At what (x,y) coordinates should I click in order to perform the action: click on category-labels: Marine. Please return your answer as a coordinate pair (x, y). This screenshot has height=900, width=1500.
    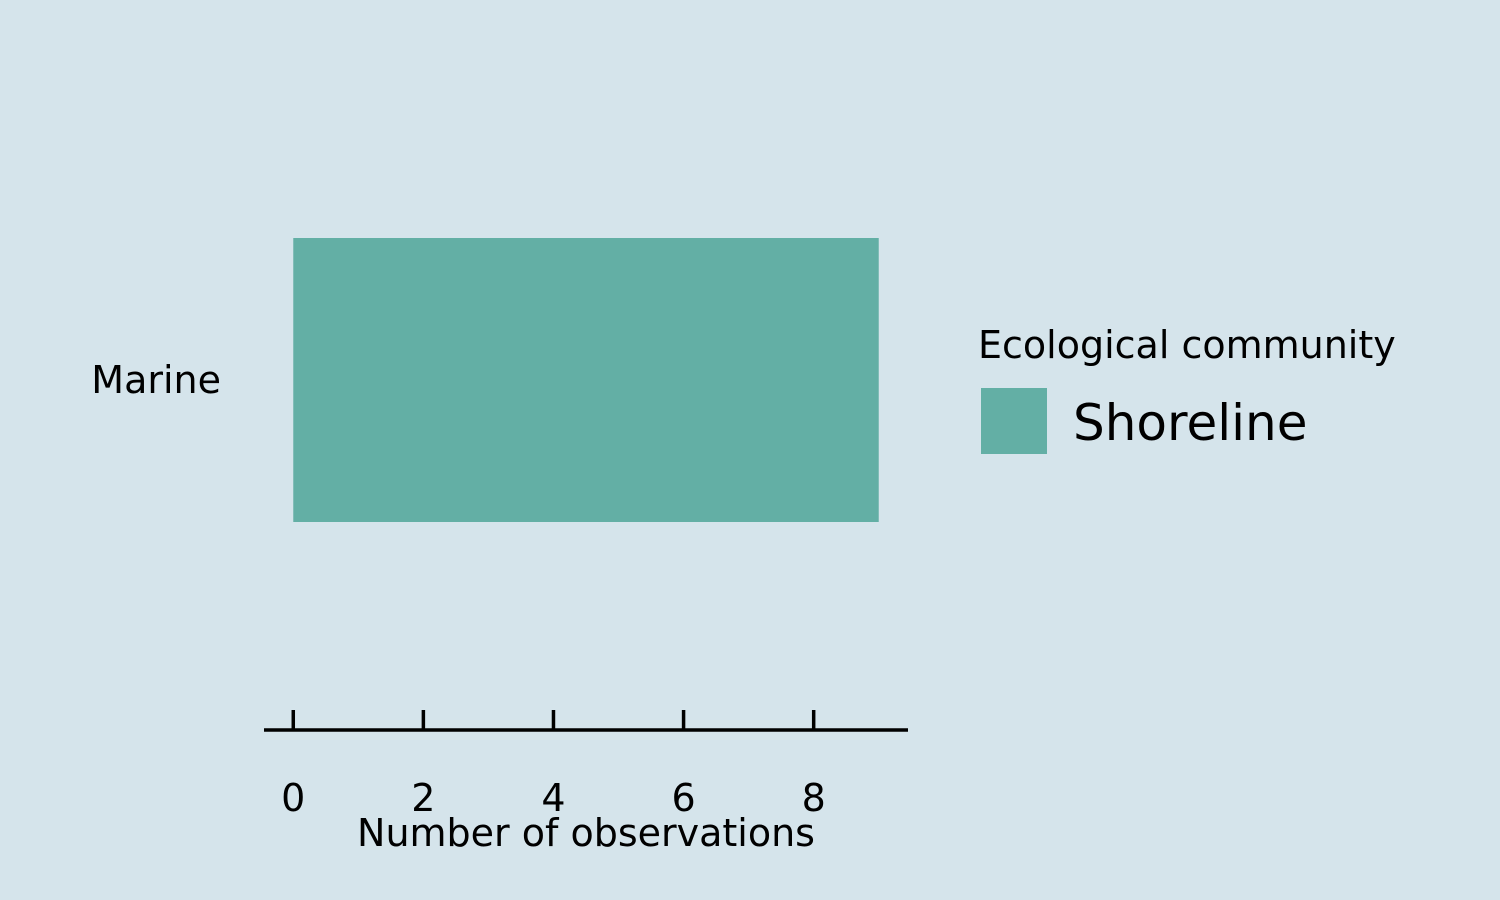
    Looking at the image, I should click on (156, 380).